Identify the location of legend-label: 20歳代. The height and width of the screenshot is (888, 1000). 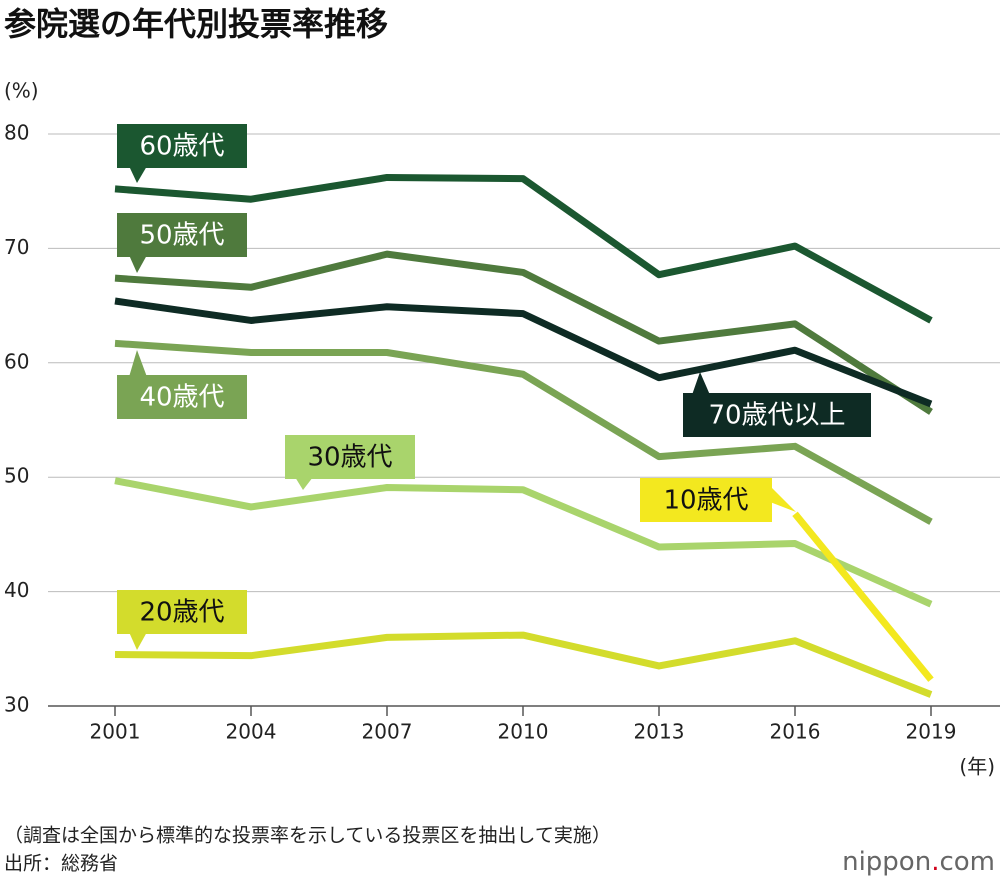
(181, 613).